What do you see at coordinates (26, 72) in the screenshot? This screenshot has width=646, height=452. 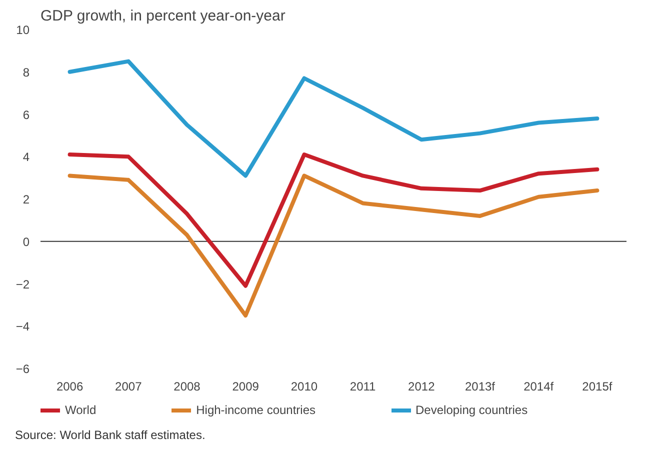 I see `y-tick-label: 8` at bounding box center [26, 72].